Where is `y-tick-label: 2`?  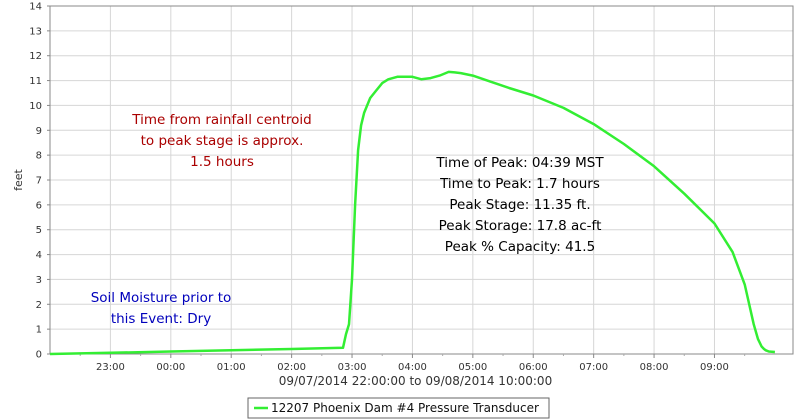 y-tick-label: 2 is located at coordinates (39, 305).